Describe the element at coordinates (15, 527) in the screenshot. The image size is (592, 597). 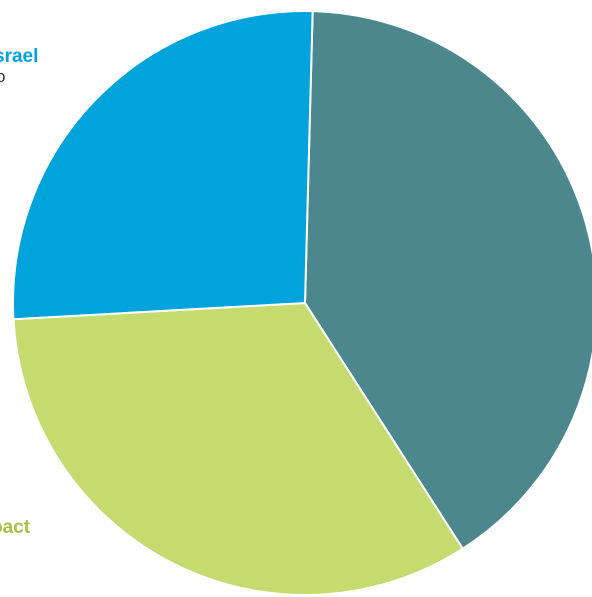
I see `slice-label-impact: pact` at that location.